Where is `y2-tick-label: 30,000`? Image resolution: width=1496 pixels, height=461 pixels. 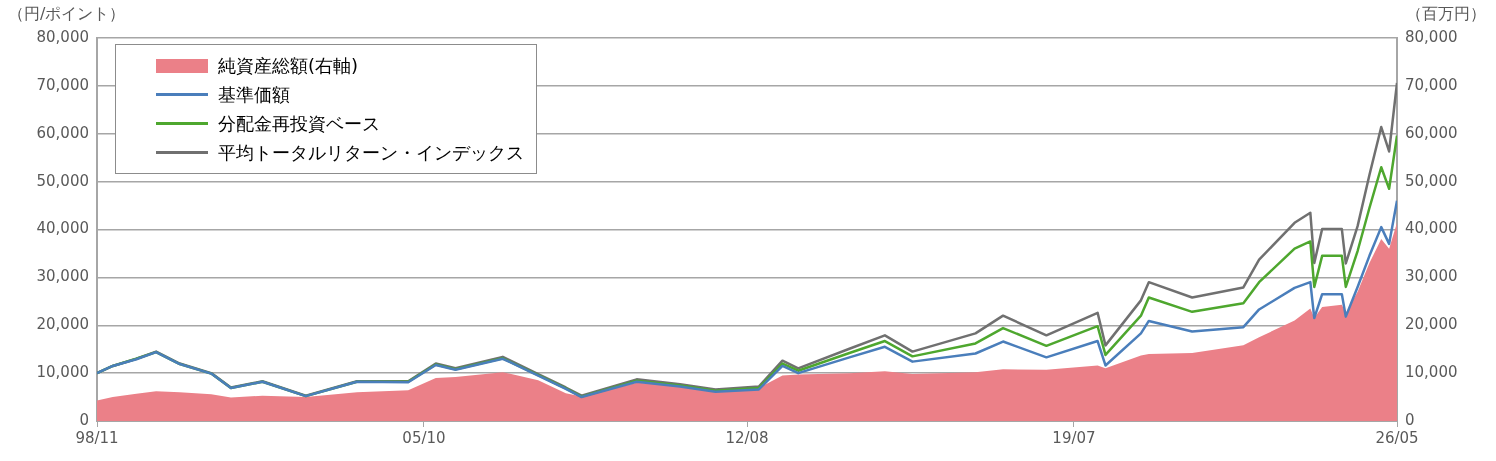 y2-tick-label: 30,000 is located at coordinates (1431, 276).